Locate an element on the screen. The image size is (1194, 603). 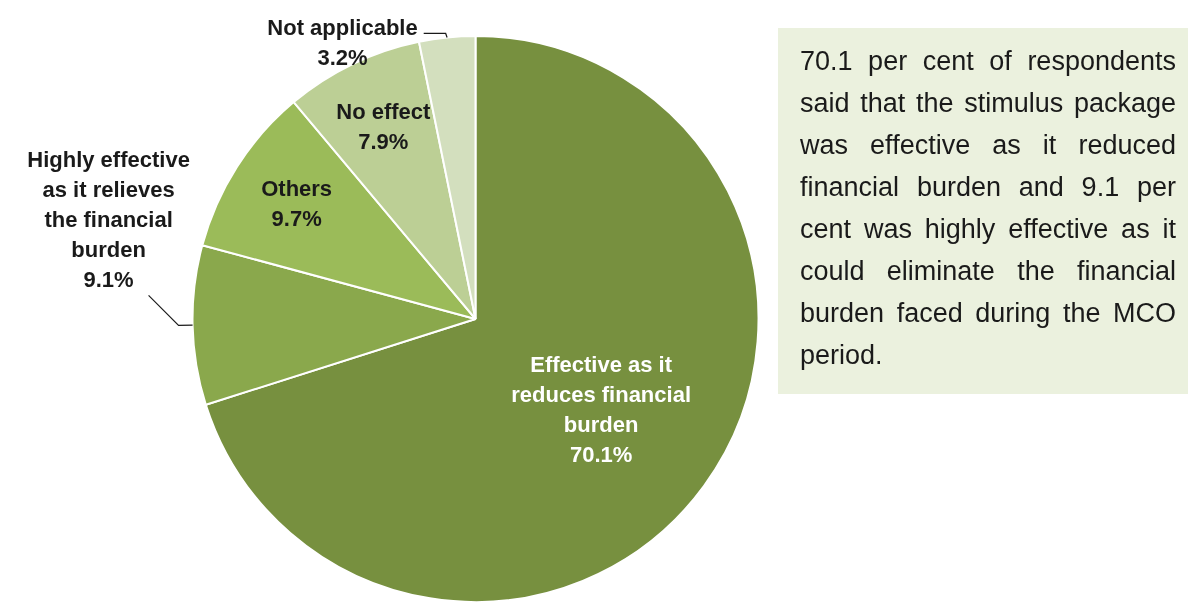
slice-label: Effective as it reduces financial burden is located at coordinates (601, 394).